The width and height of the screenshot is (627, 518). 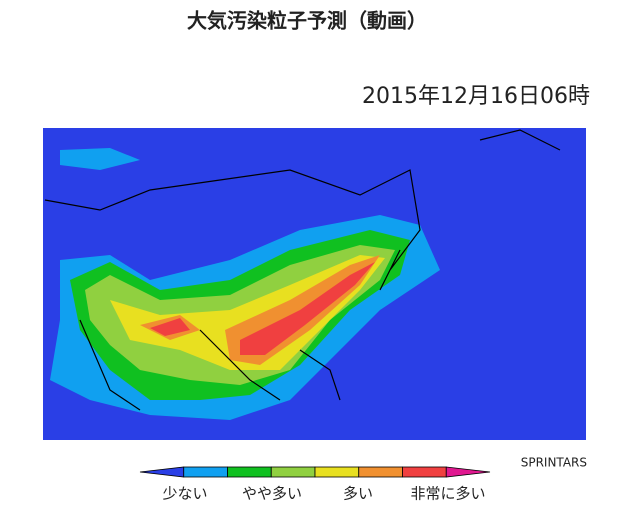 What do you see at coordinates (315, 484) in the screenshot?
I see `colorbar: 少ない やや多い 多い 非常に多い` at bounding box center [315, 484].